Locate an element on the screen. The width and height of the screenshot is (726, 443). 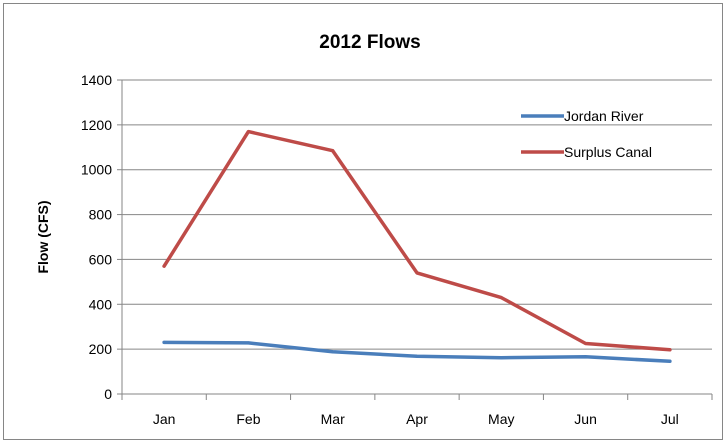
y-axis-ticks: 0 200 400 600 800 1000 1200 1400 is located at coordinates (101, 237).